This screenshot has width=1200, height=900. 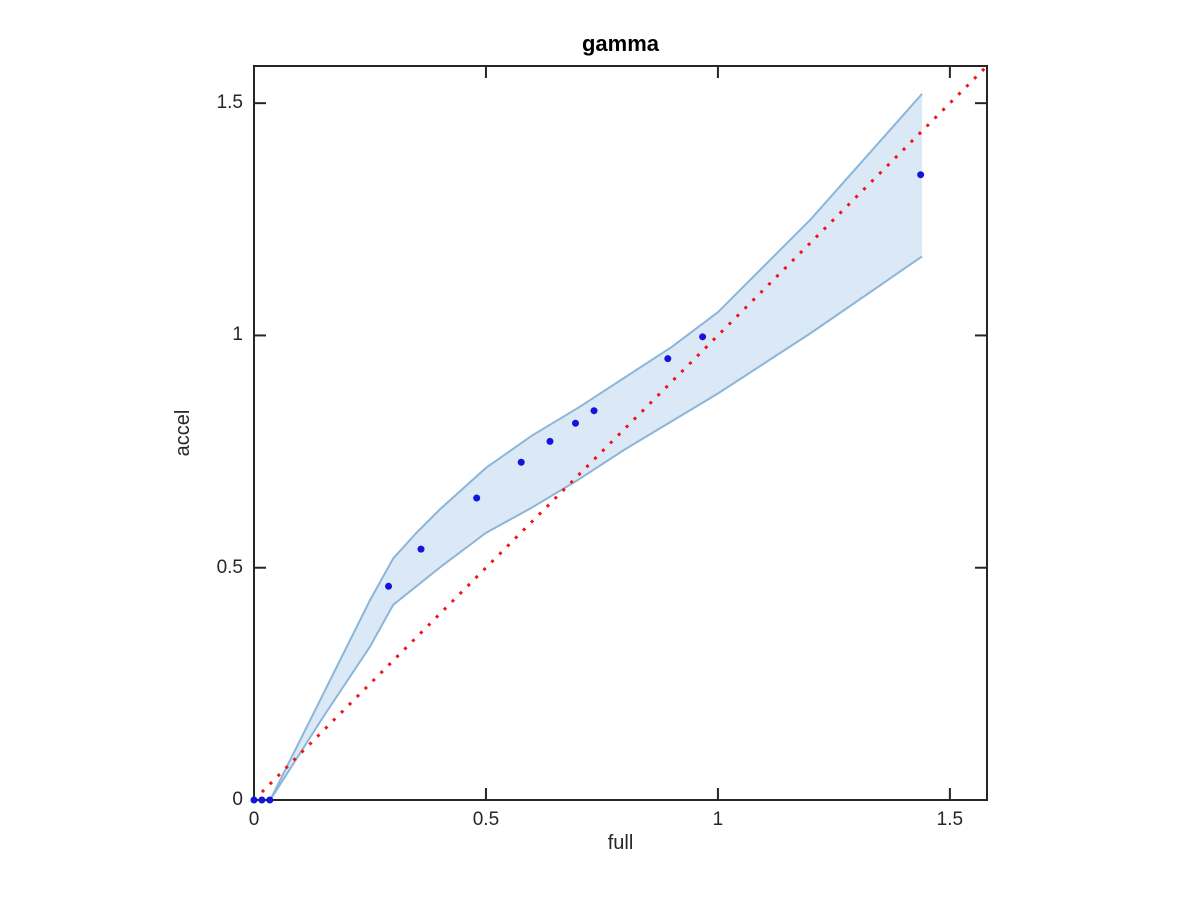 What do you see at coordinates (237, 335) in the screenshot?
I see `y-tick-label: 1` at bounding box center [237, 335].